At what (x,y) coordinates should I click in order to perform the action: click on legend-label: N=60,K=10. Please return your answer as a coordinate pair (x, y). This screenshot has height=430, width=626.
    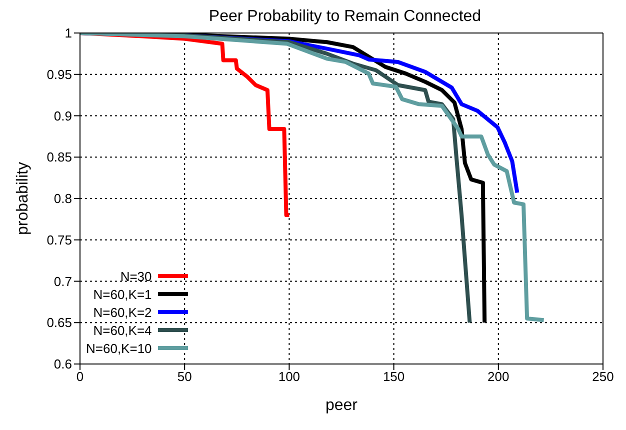
    Looking at the image, I should click on (119, 348).